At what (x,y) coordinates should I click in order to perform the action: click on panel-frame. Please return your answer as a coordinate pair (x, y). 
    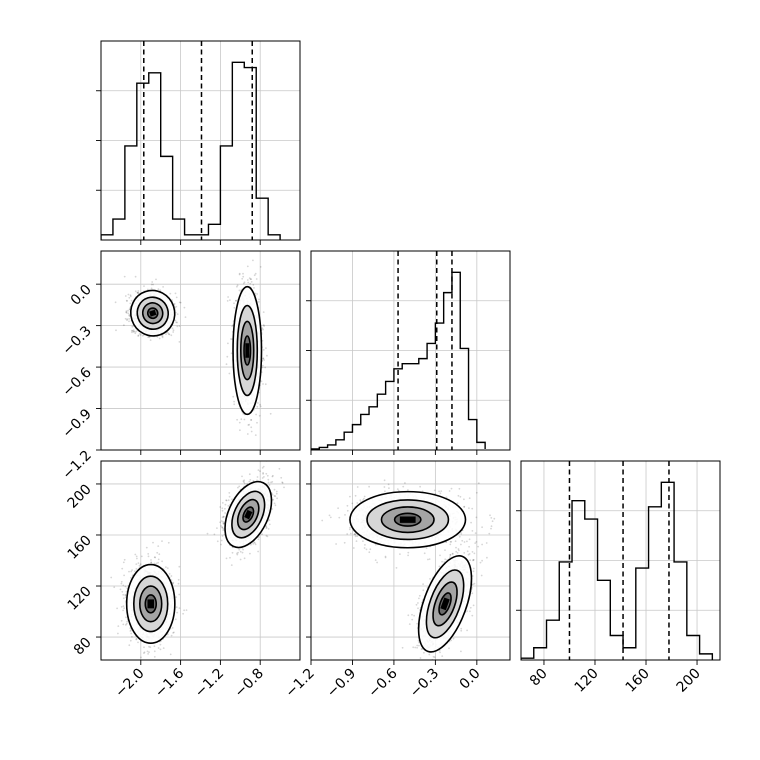
    Looking at the image, I should click on (200, 140).